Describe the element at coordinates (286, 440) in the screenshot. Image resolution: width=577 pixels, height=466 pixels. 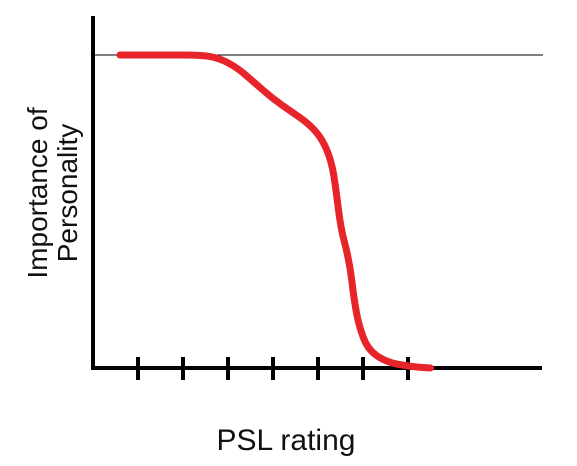
I see `x-axis-label: PSL rating` at that location.